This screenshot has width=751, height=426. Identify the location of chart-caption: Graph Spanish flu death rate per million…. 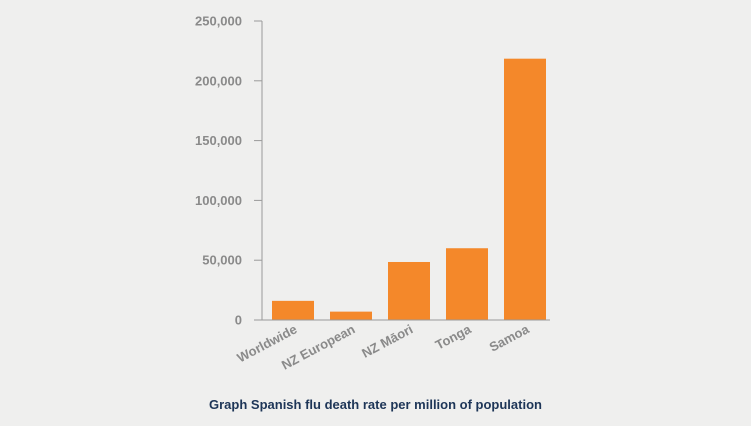
(375, 404).